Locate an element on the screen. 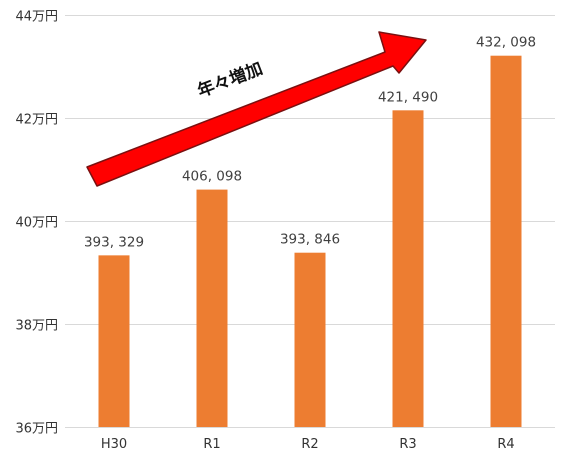  data-label: 393, 846 is located at coordinates (310, 240).